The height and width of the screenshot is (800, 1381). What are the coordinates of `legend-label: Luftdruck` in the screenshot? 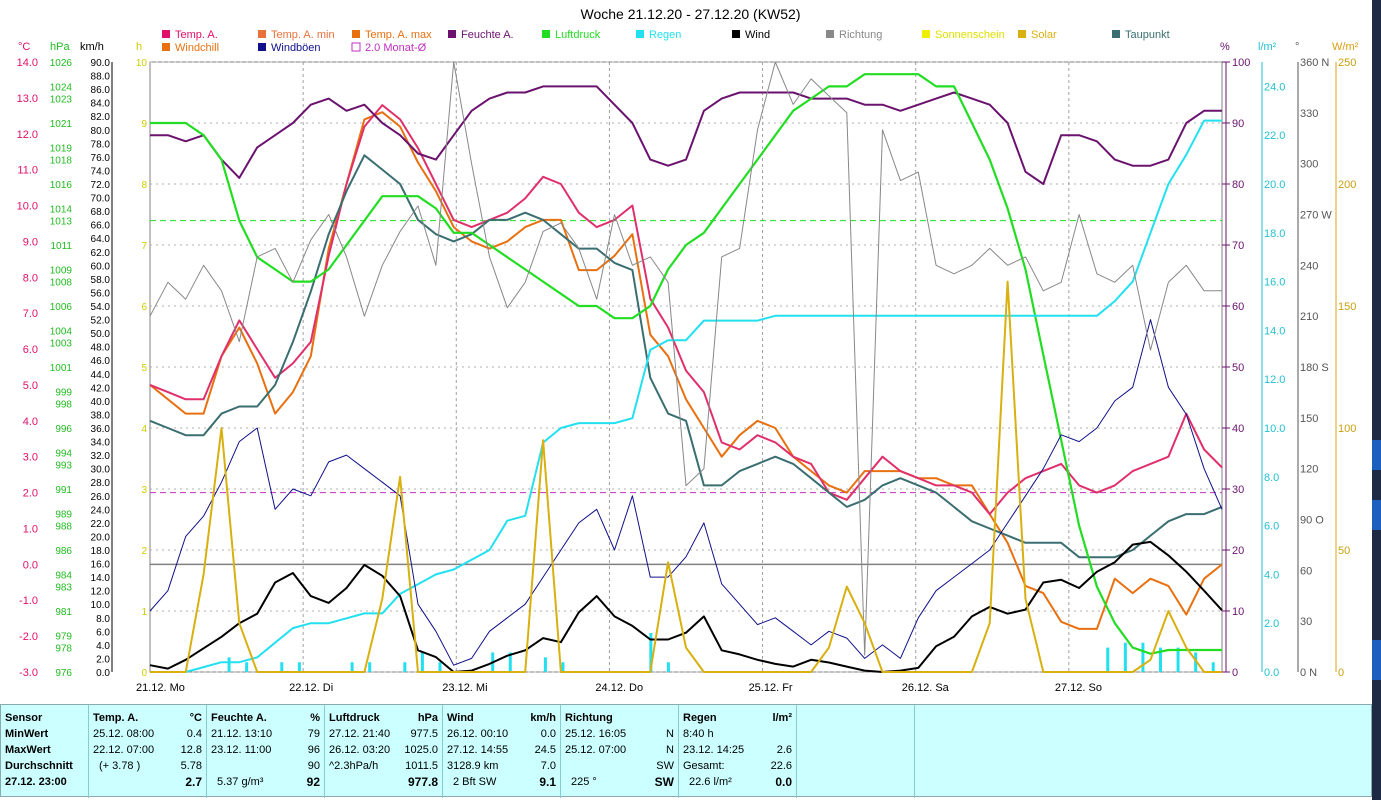 It's located at (578, 35).